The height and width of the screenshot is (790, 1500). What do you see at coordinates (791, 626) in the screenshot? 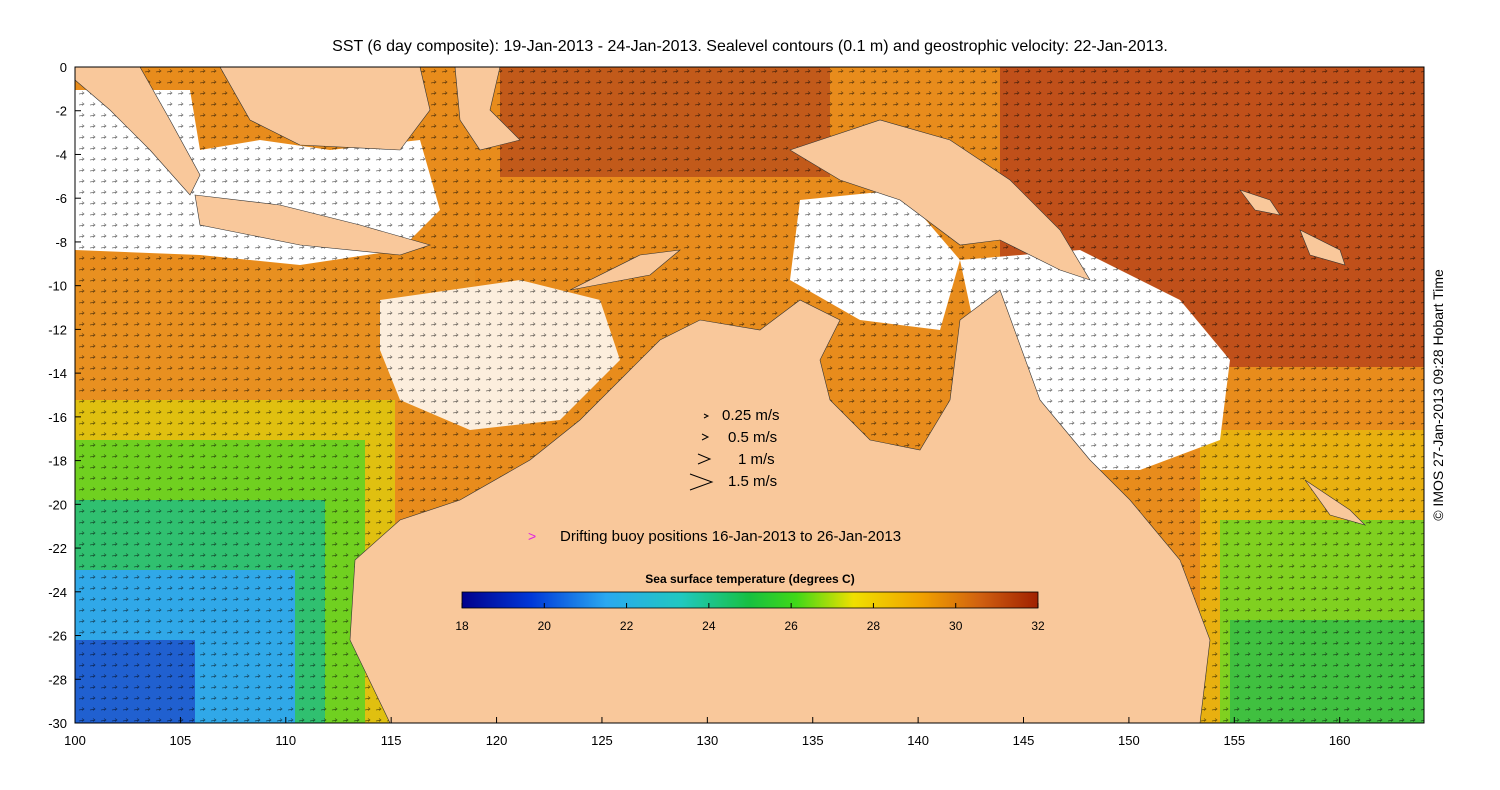
I see `colorbar-tick-label: 26` at bounding box center [791, 626].